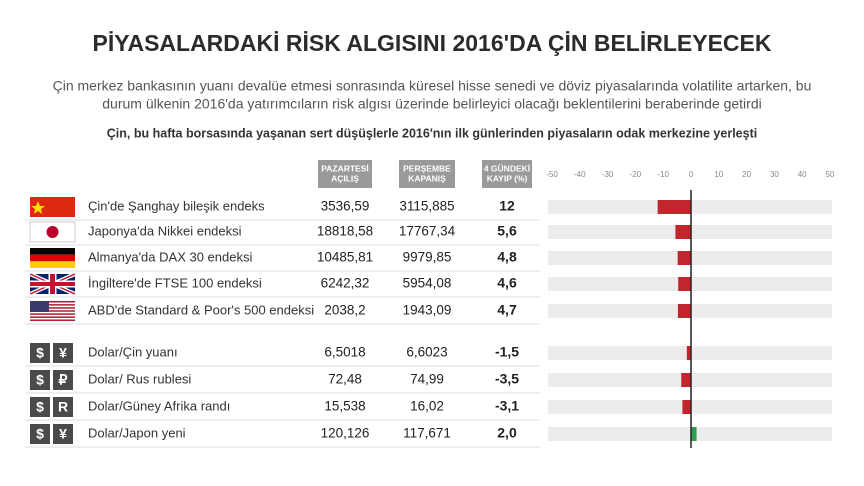 The width and height of the screenshot is (864, 486). I want to click on column-header: PERŞEMBE, so click(427, 168).